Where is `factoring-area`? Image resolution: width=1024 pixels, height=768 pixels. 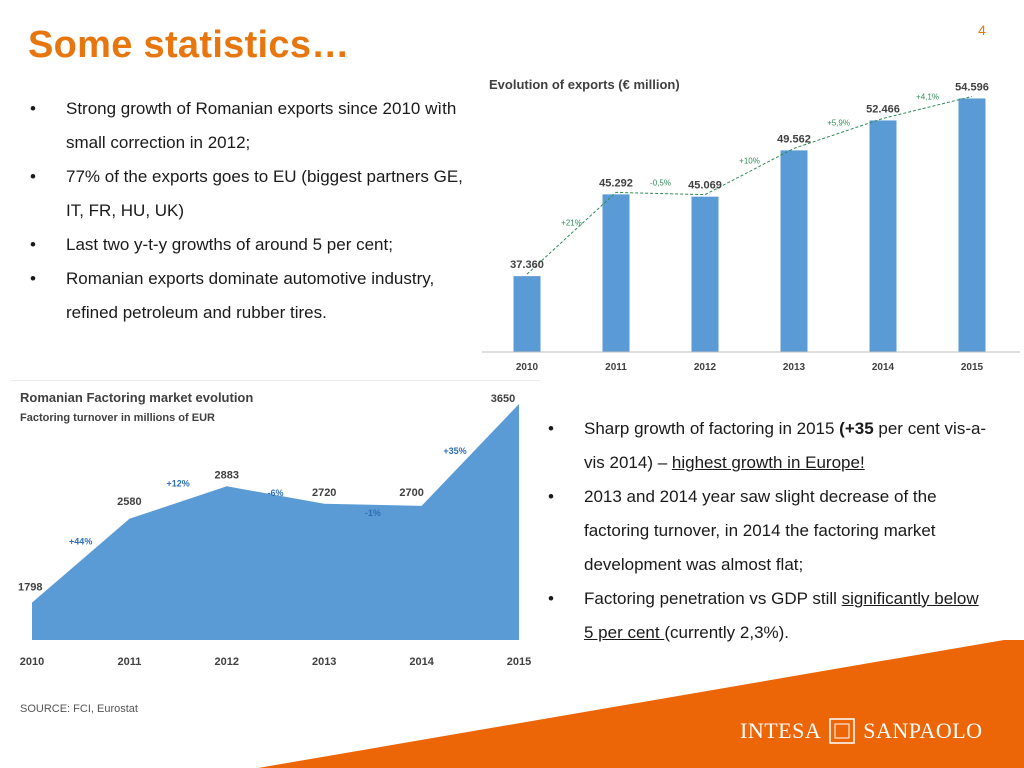 factoring-area is located at coordinates (275, 522).